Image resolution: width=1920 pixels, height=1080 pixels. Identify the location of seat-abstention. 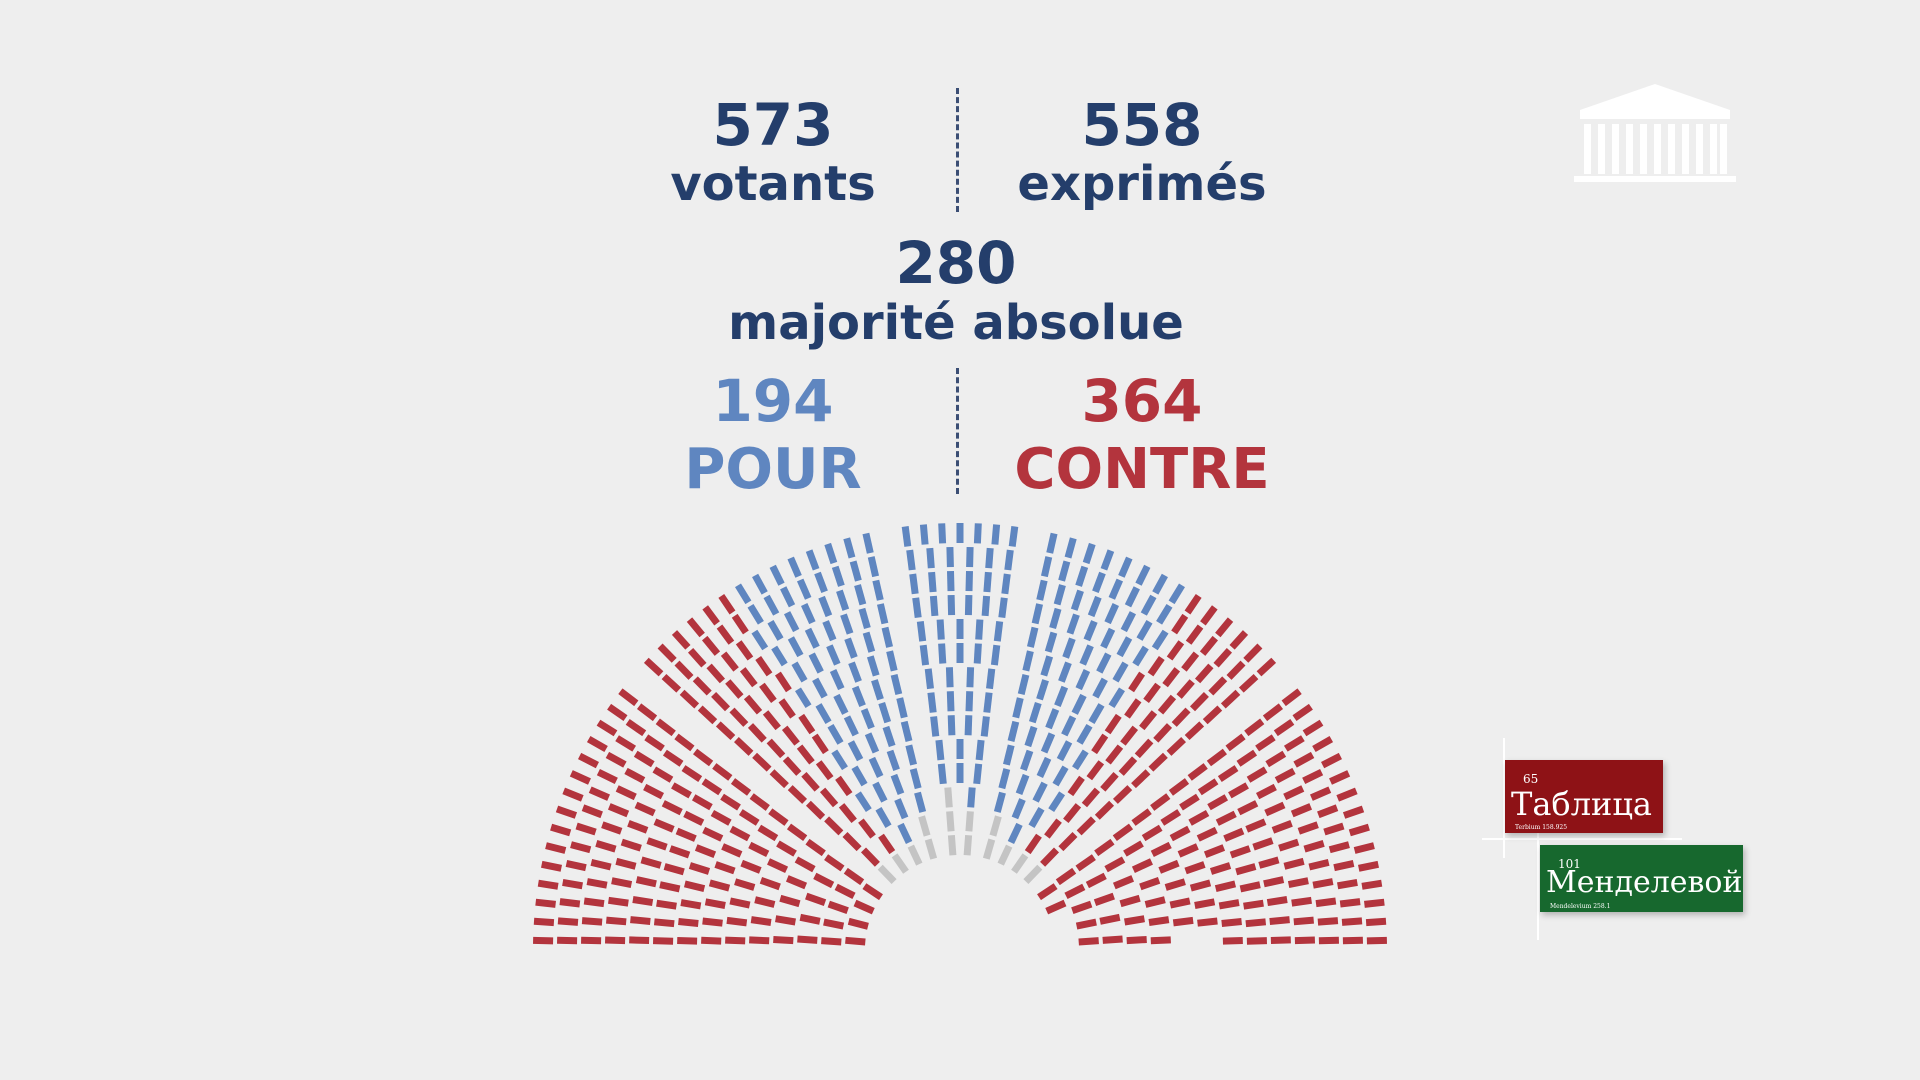
(1020, 863).